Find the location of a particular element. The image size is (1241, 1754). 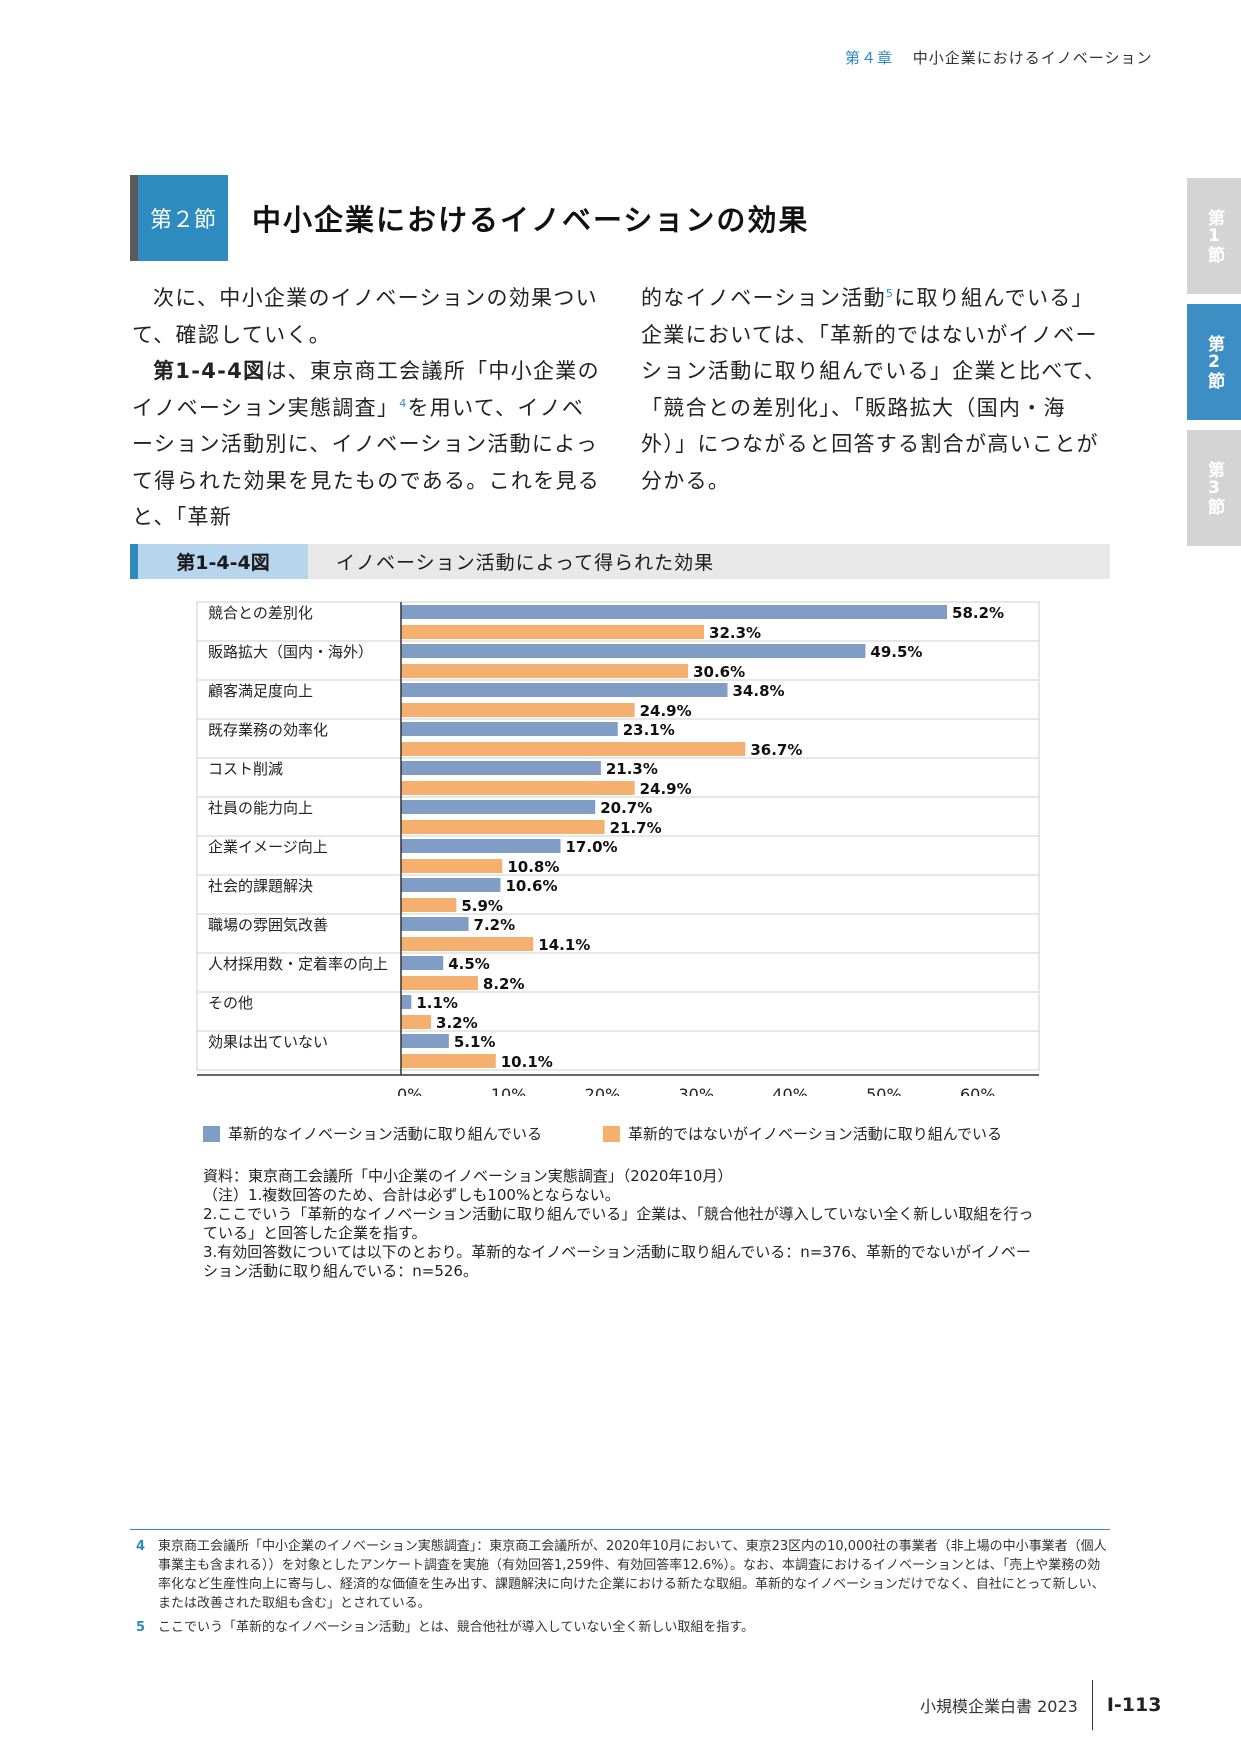

chapter-label: 第４章 is located at coordinates (869, 58).